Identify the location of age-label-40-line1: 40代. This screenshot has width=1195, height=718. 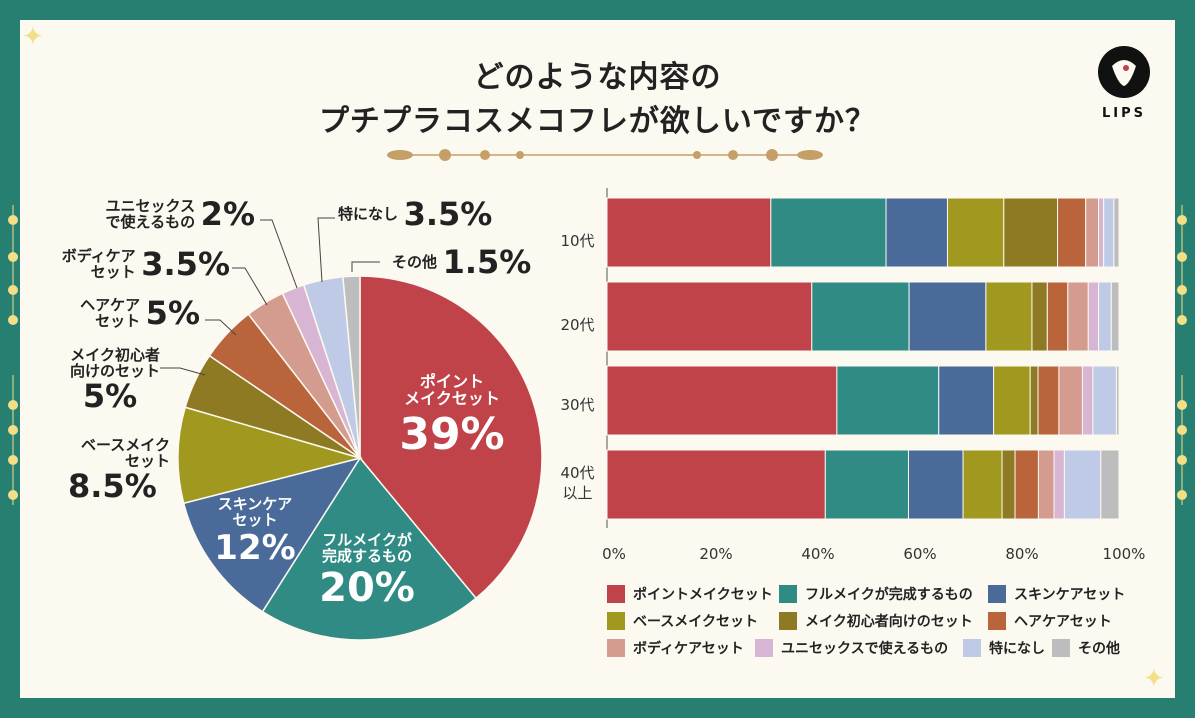
(577, 473).